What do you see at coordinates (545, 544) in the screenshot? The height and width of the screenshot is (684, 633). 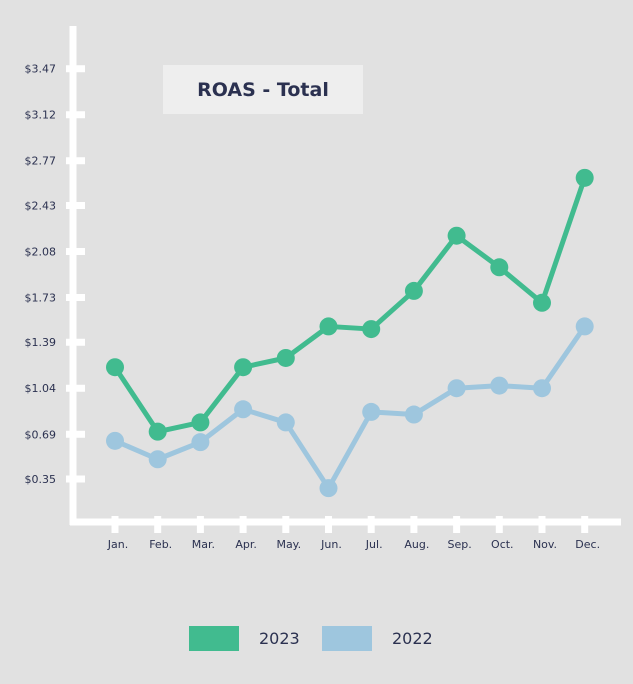 I see `x-tick-label: Nov.` at bounding box center [545, 544].